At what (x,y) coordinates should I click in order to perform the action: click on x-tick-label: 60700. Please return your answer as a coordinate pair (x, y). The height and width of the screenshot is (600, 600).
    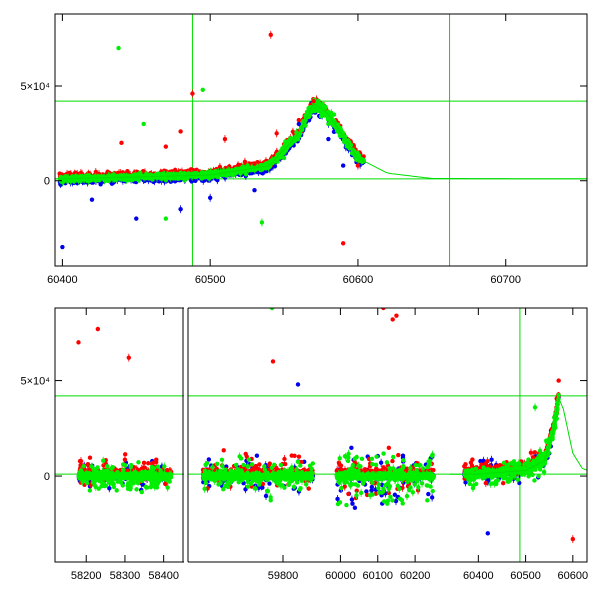
    Looking at the image, I should click on (505, 280).